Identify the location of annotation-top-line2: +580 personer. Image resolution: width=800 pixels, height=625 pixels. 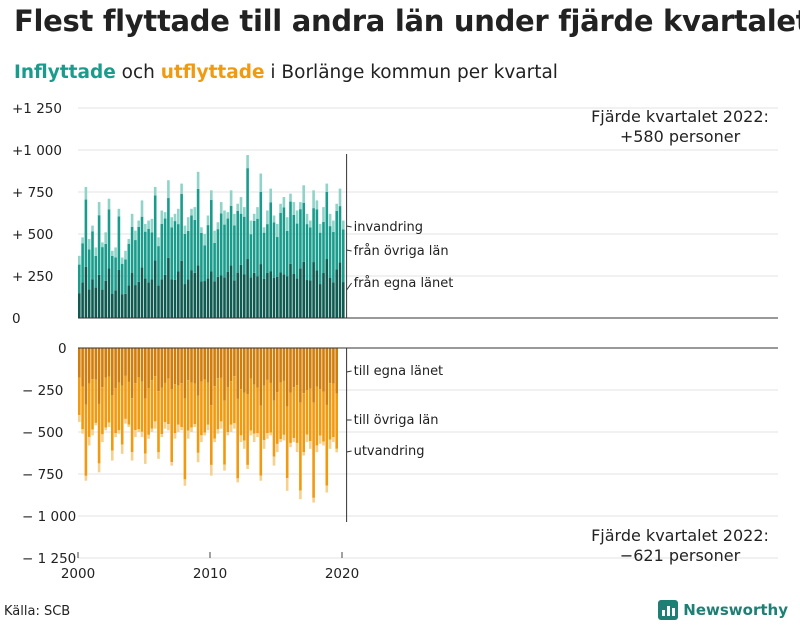
(680, 136).